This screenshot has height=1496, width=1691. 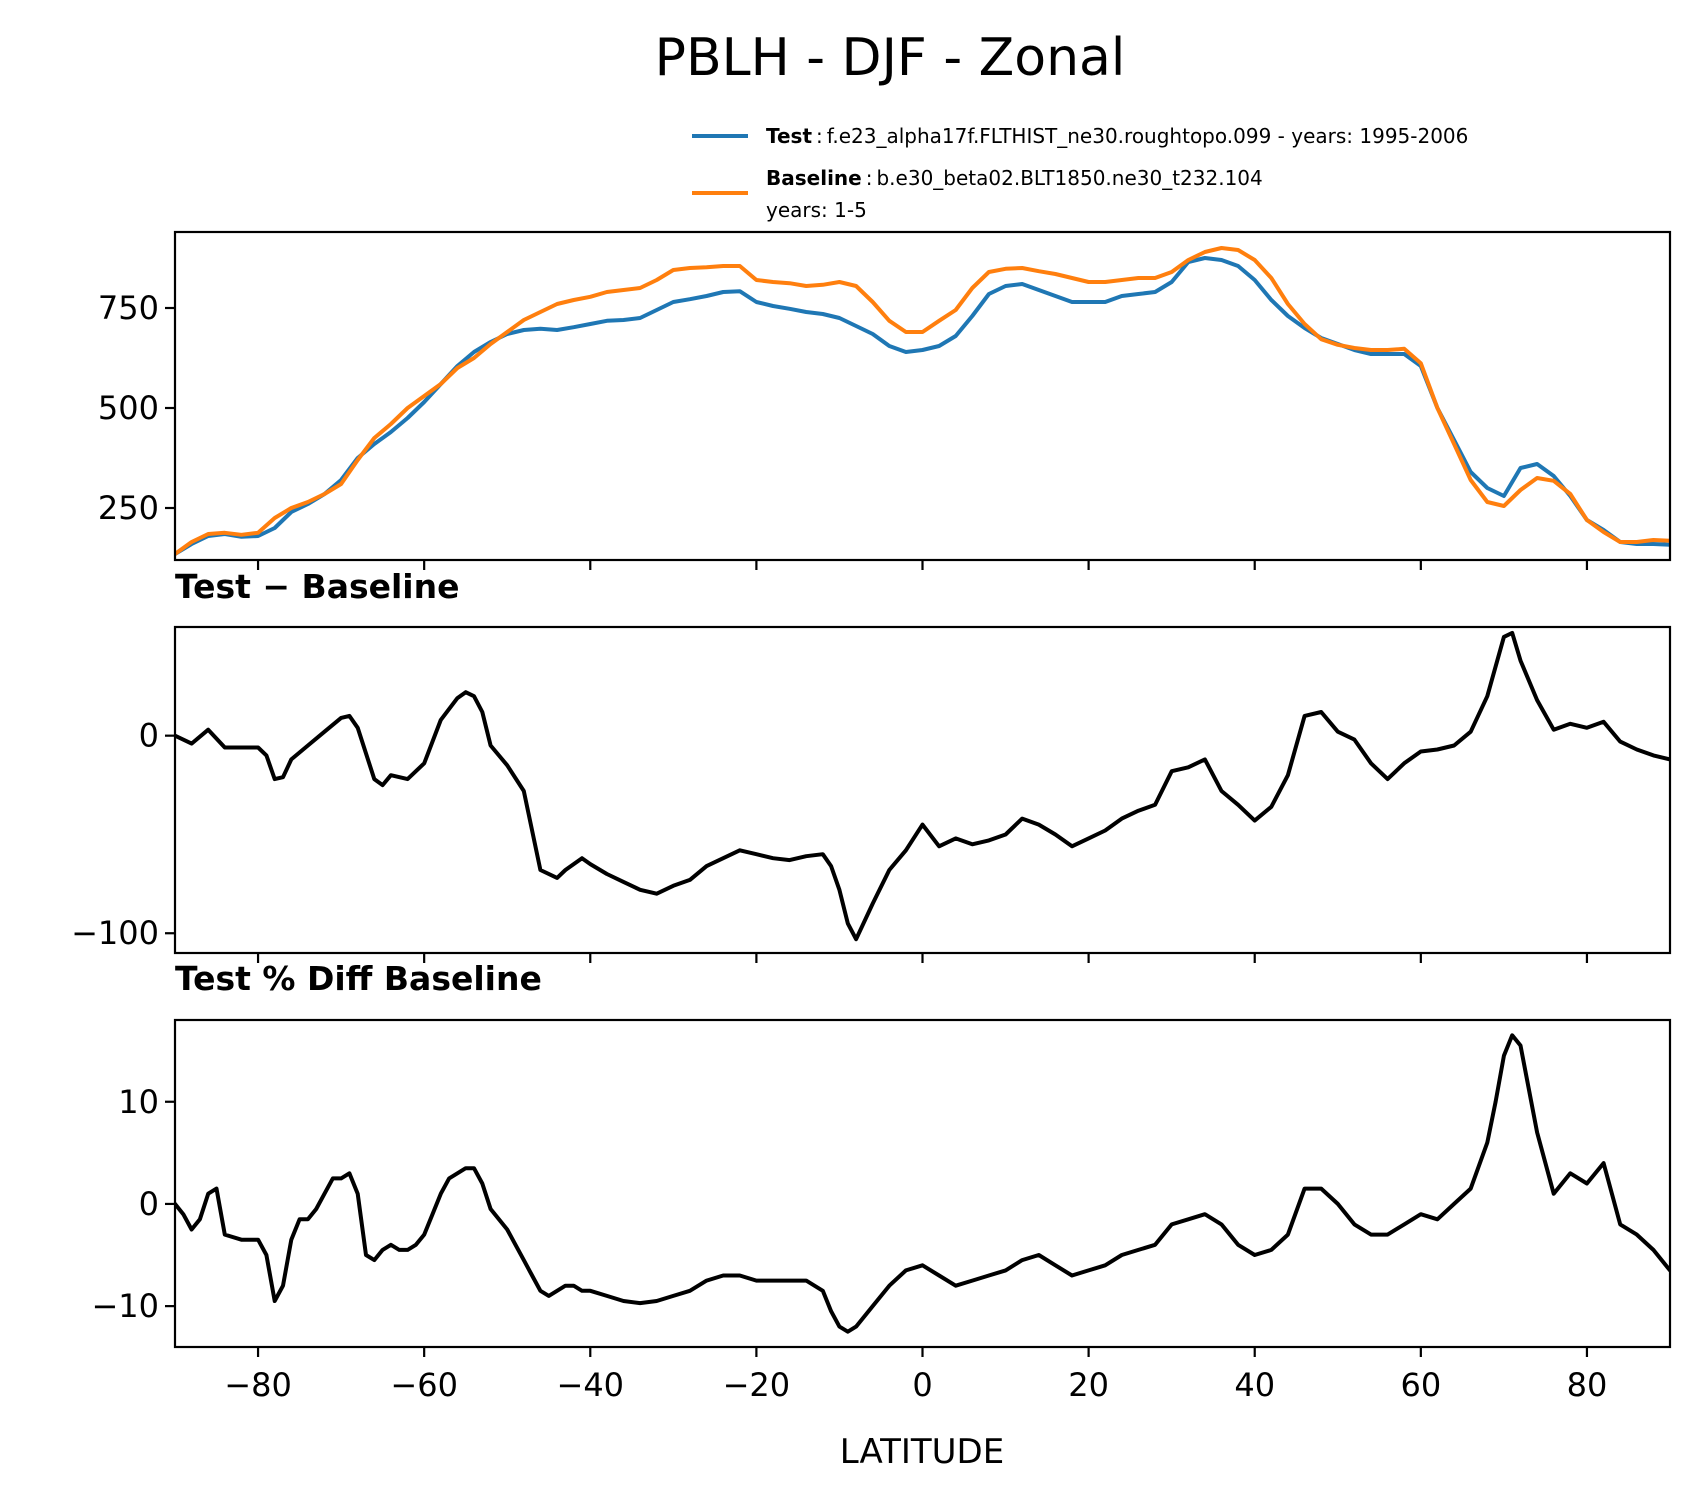 What do you see at coordinates (115, 933) in the screenshot?
I see `y-tick-label: −100` at bounding box center [115, 933].